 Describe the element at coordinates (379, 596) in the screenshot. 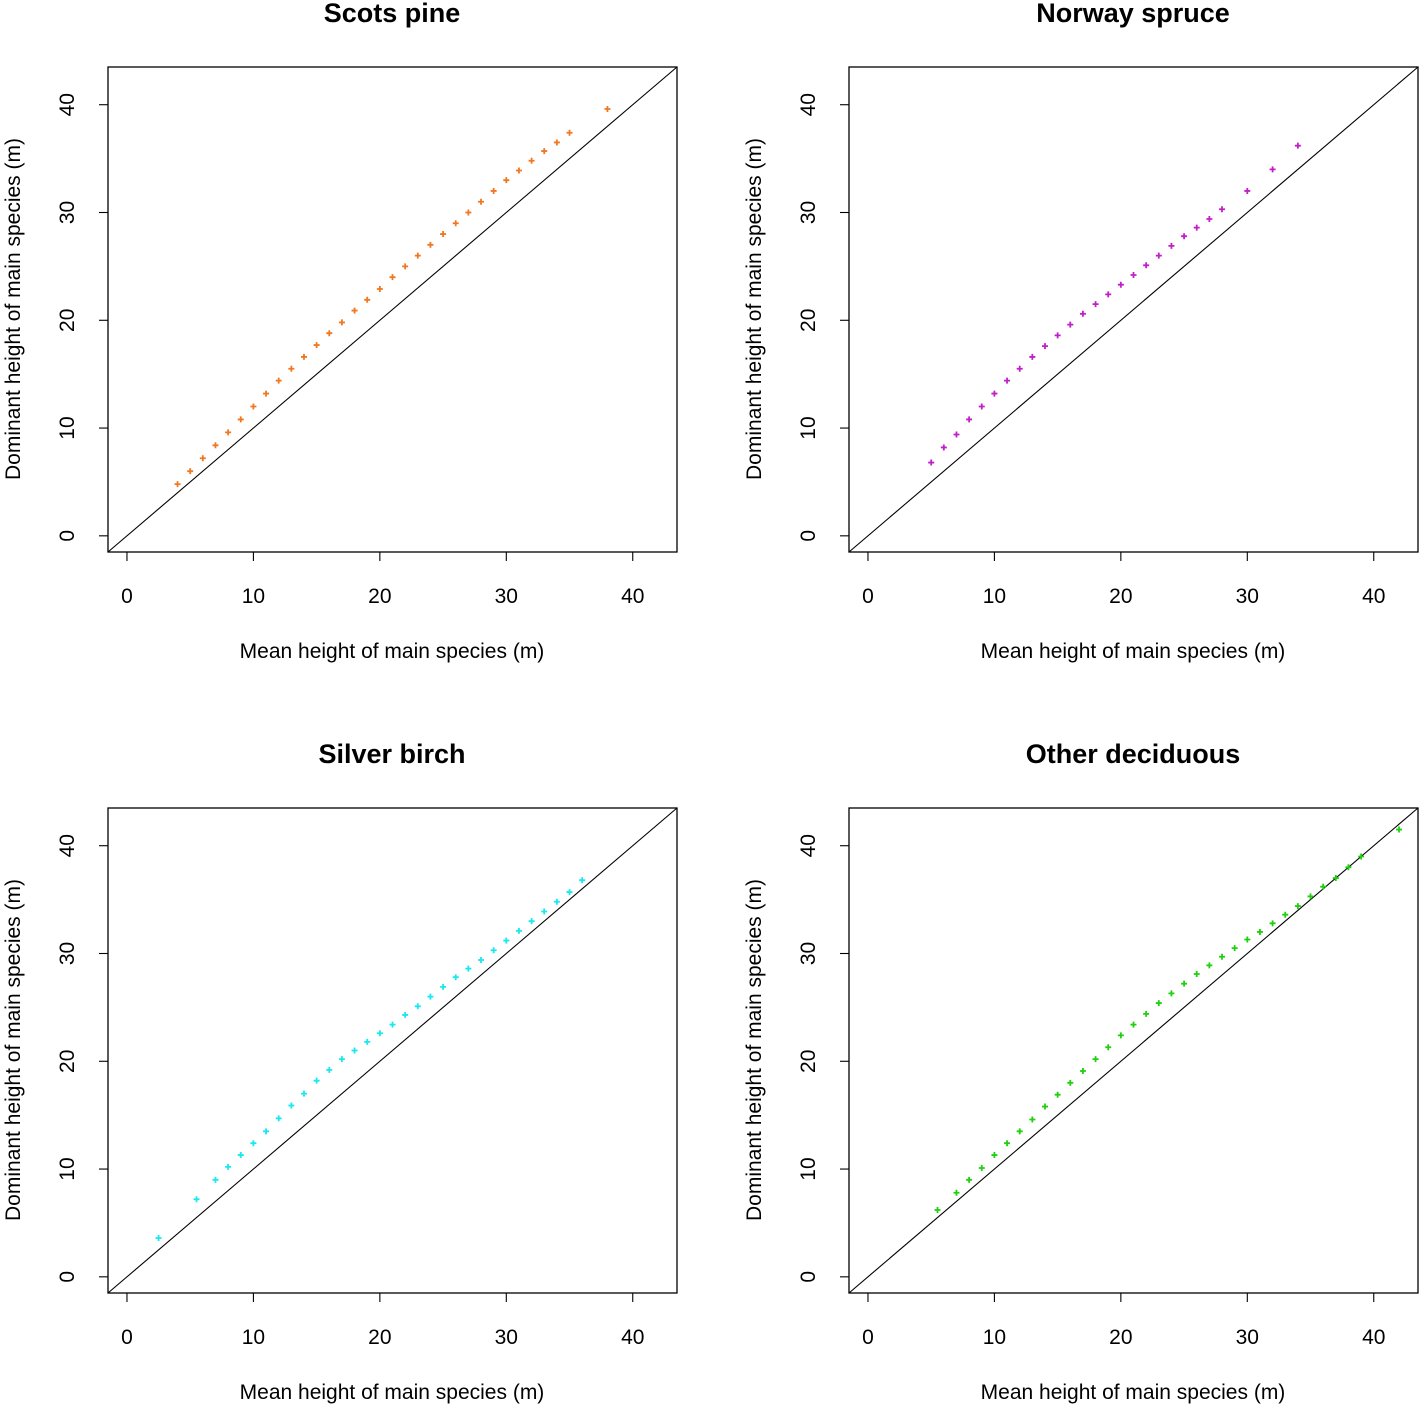

I see `x-tick-label: 20` at that location.